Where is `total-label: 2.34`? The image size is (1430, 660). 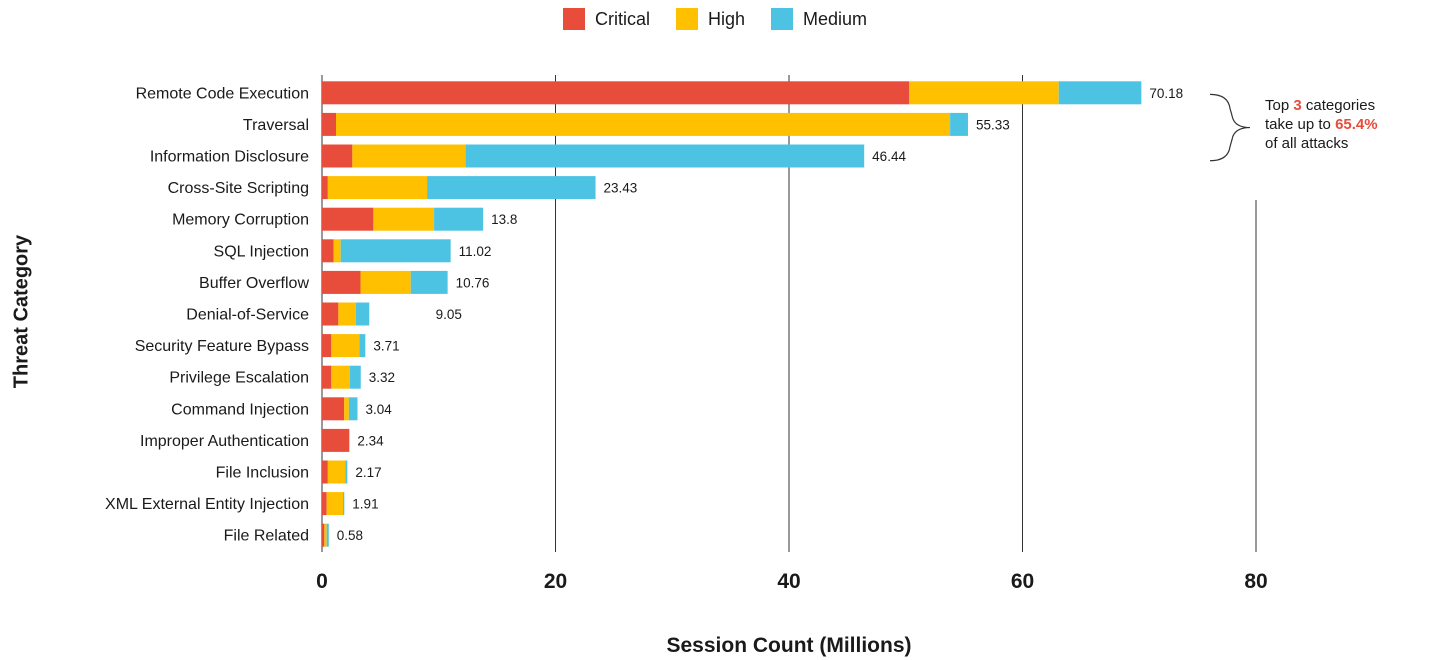 total-label: 2.34 is located at coordinates (370, 440).